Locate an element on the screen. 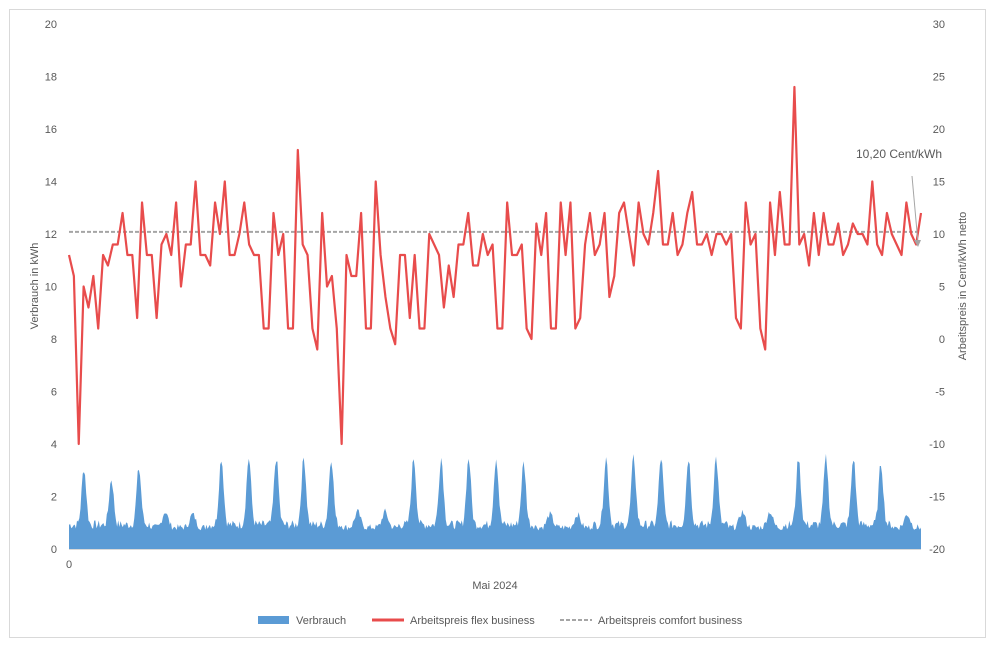 The height and width of the screenshot is (648, 995). left-y-tick-label: 10 is located at coordinates (51, 288).